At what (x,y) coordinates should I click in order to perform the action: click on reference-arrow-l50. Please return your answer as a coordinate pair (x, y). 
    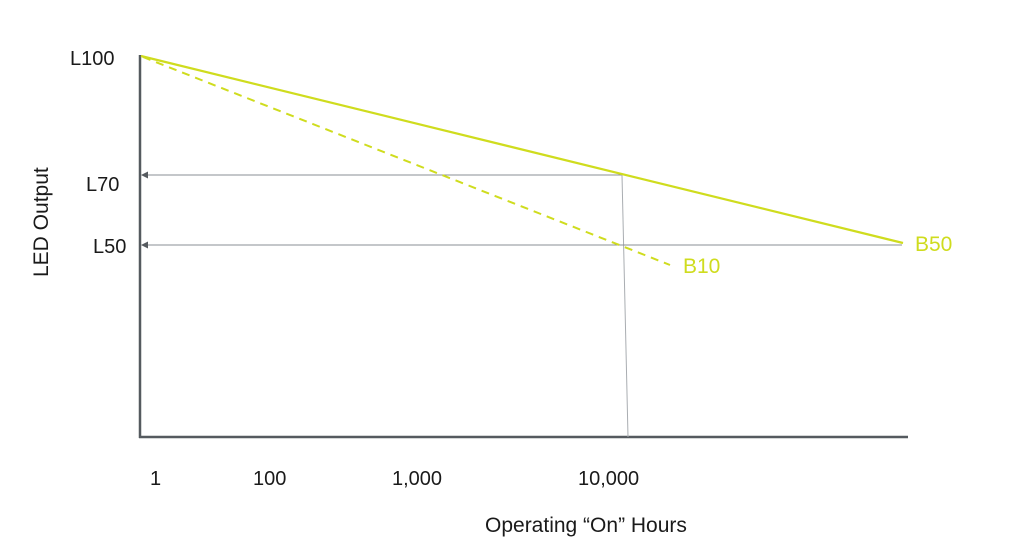
    Looking at the image, I should click on (144, 245).